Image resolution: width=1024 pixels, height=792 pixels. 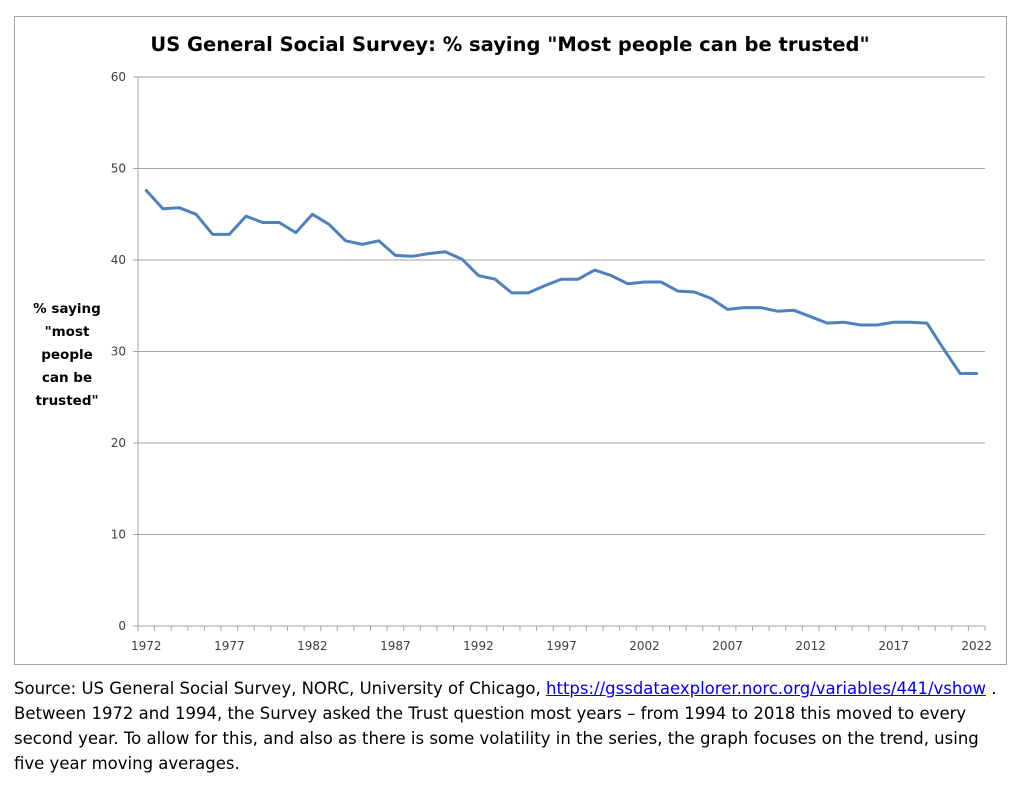 I want to click on y-tick-labels: 0 10 20 30 40 50 60, so click(x=118, y=351).